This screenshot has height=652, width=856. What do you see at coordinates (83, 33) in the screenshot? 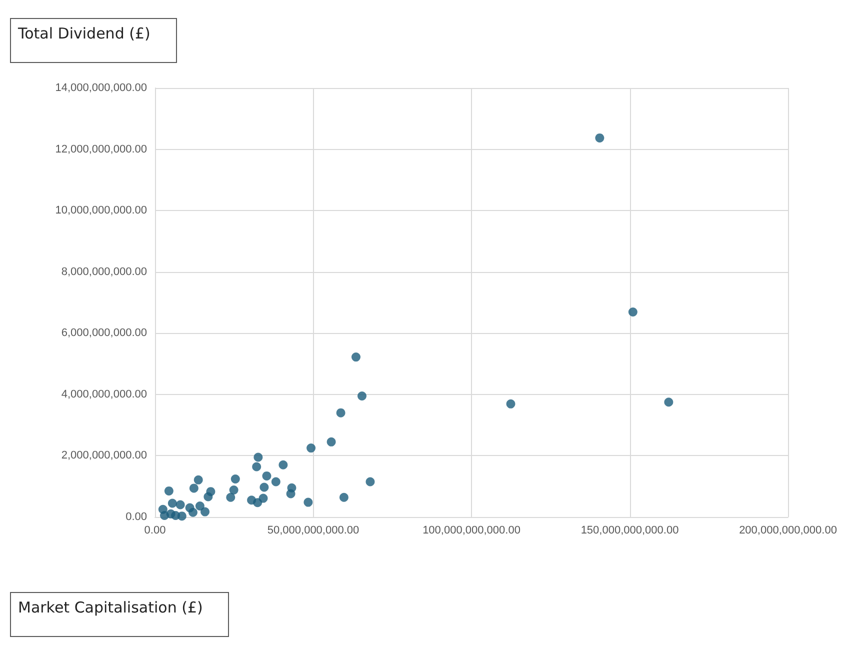
I see `y-axis-title: Total Dividend (£)` at bounding box center [83, 33].